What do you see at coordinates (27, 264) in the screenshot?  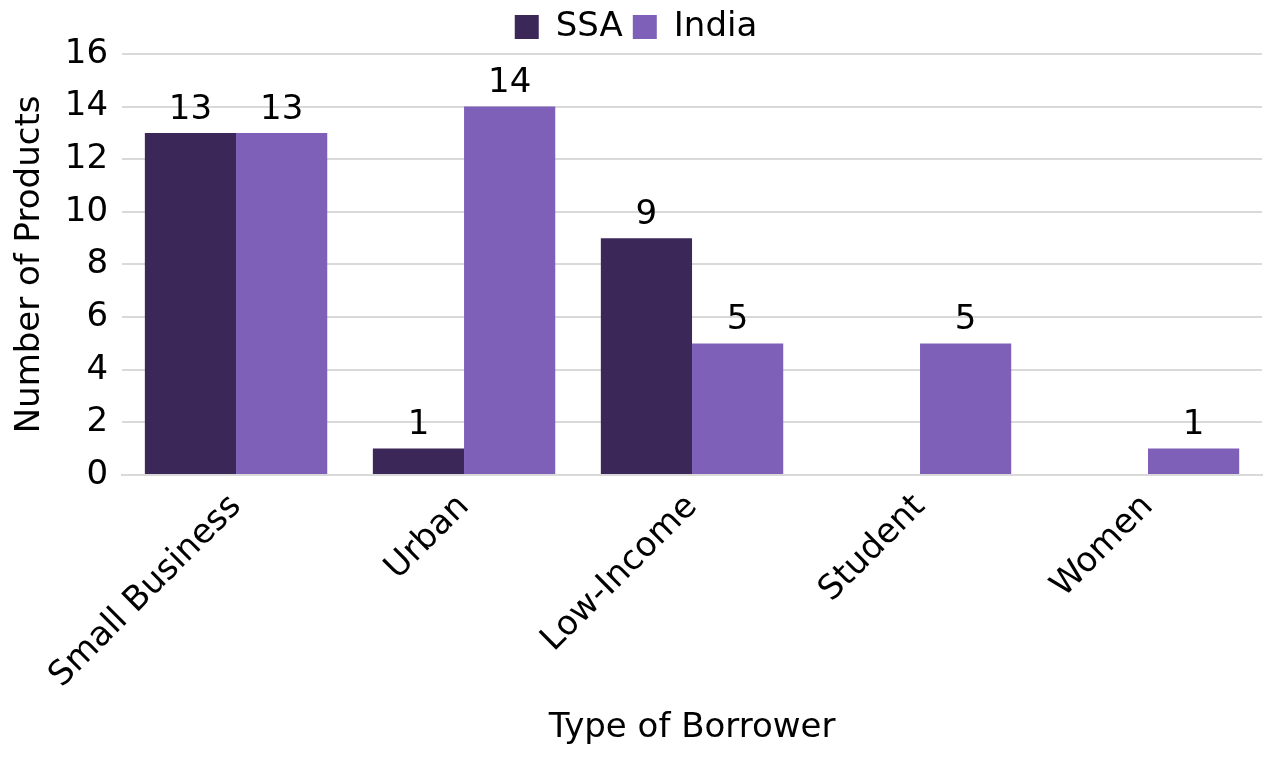 I see `y-axis-title: Number of Products` at bounding box center [27, 264].